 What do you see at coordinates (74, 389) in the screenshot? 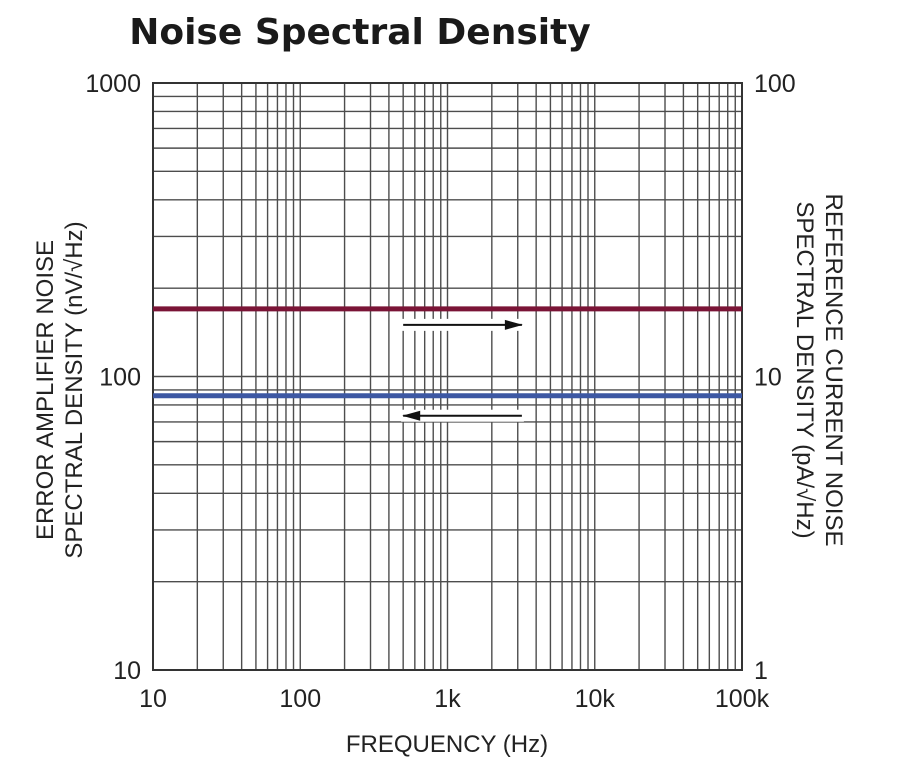
I see `left-y-axis-label-line2: SPECTRAL DENSITY (nV/√Hz)` at bounding box center [74, 389].